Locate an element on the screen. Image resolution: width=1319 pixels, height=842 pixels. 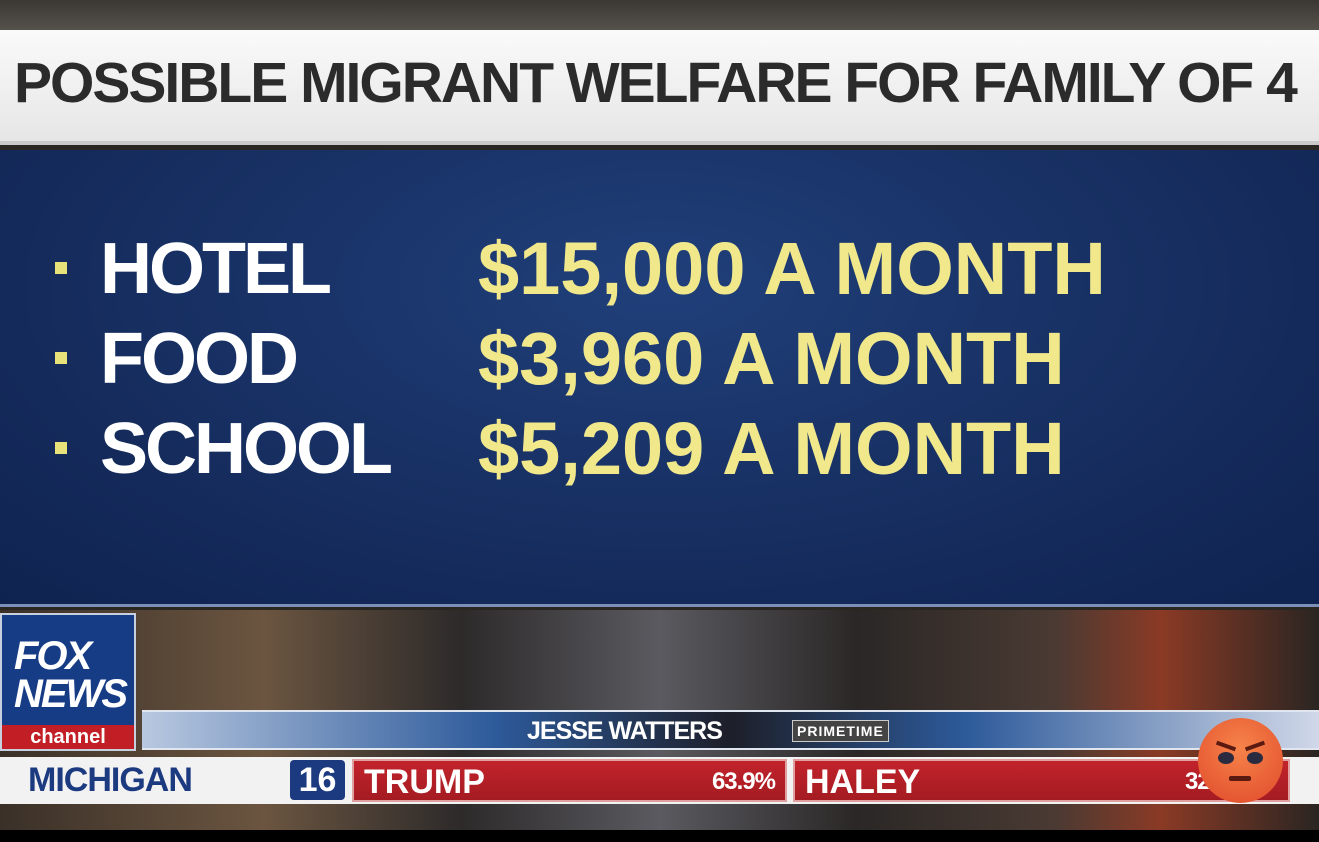
results-ticker: MICHIGAN 16 TRUMP 63.9% HALEY 32.2% is located at coordinates (659, 780).